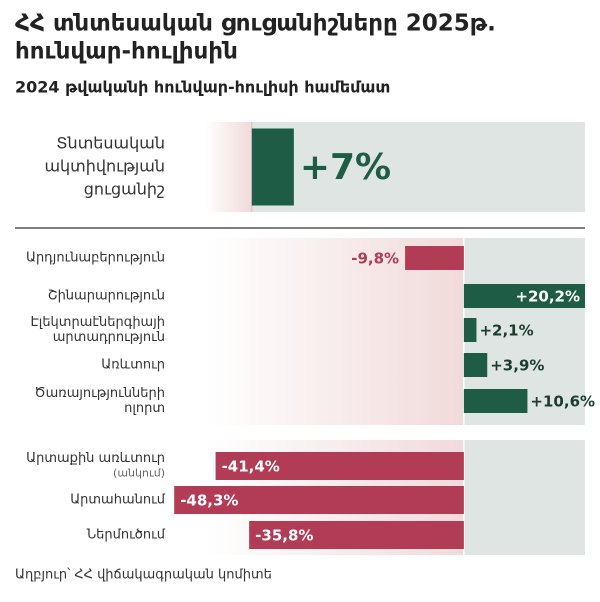 This screenshot has height=602, width=600. Describe the element at coordinates (126, 535) in the screenshot. I see `category-label: Ներմուծում` at that location.